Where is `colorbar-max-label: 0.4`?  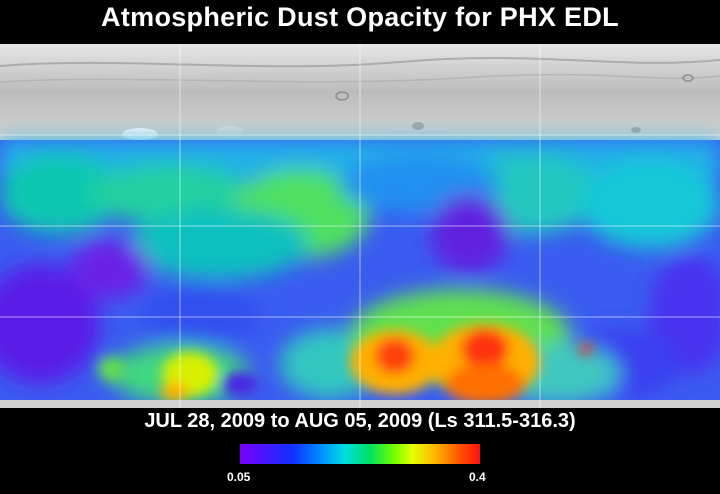
colorbar-max-label: 0.4 is located at coordinates (477, 477).